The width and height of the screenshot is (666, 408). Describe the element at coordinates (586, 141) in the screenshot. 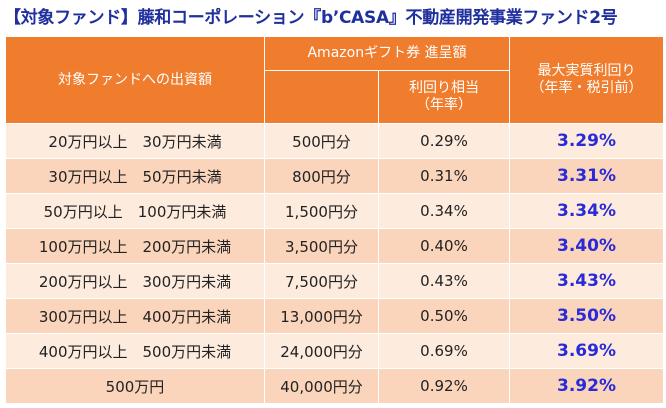

I see `max-yield-cell: 3.29%` at that location.